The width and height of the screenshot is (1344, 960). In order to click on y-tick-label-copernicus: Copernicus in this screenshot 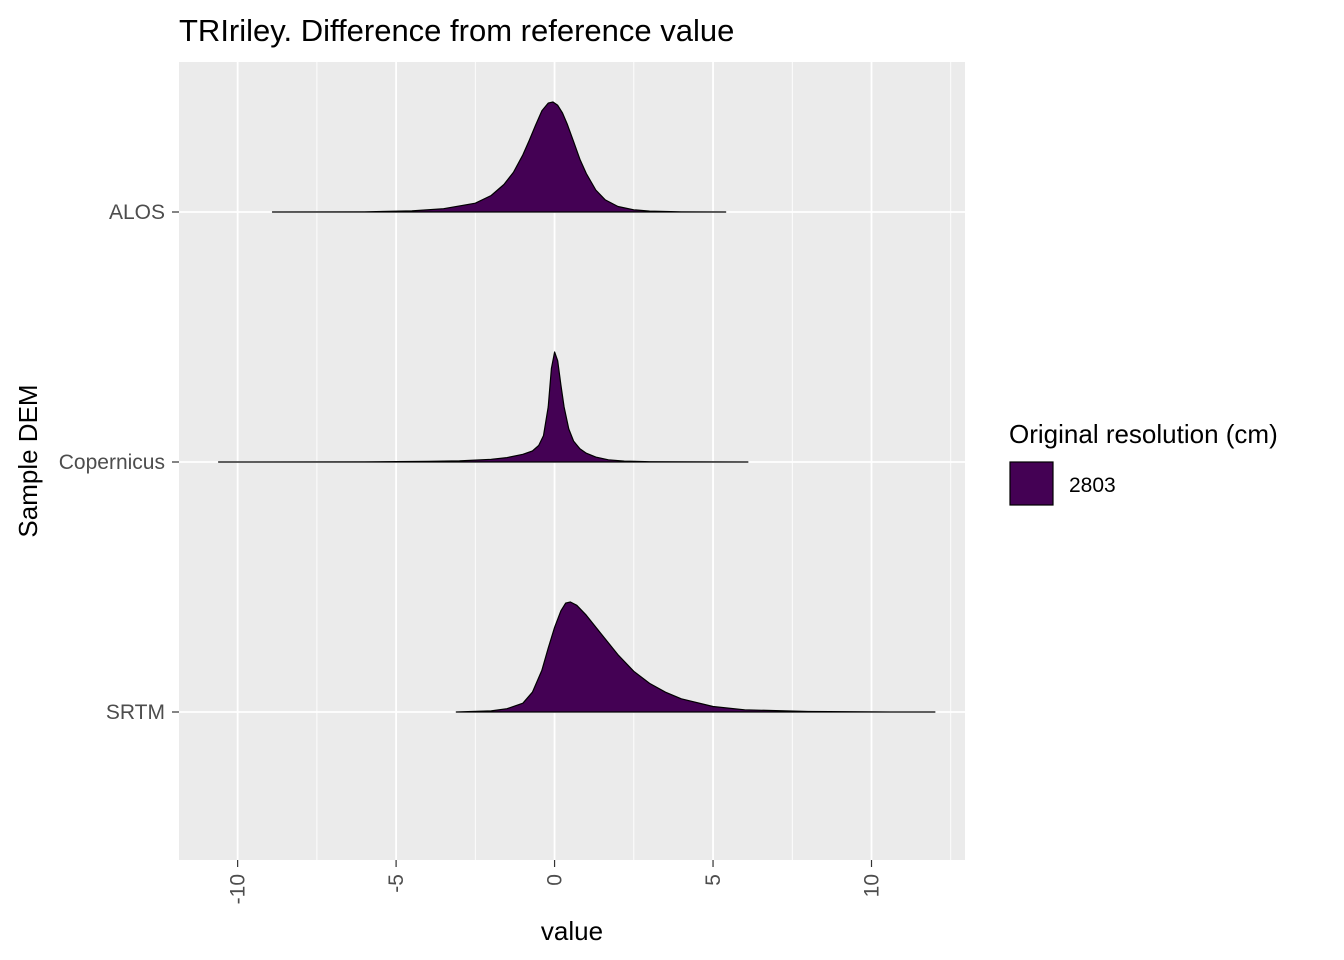, I will do `click(112, 462)`.